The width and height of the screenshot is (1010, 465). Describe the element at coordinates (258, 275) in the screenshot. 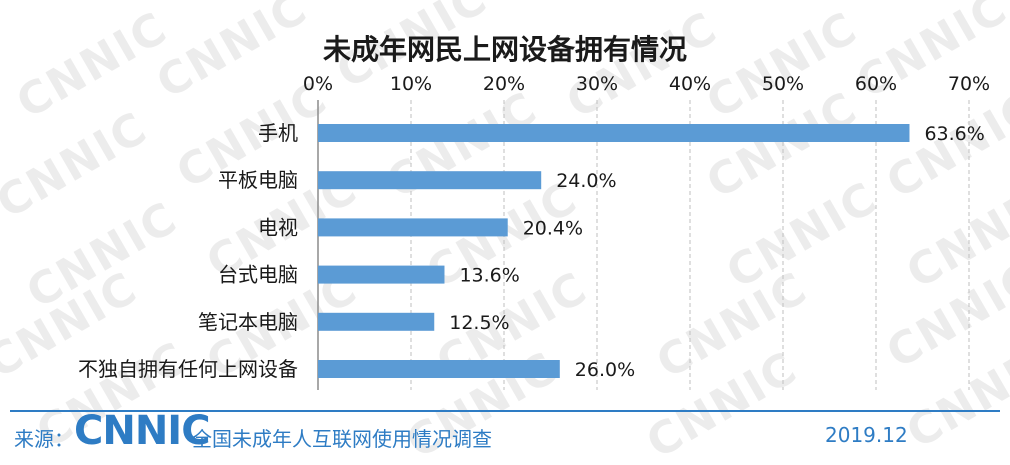

I see `category-label: 台式电脑` at that location.